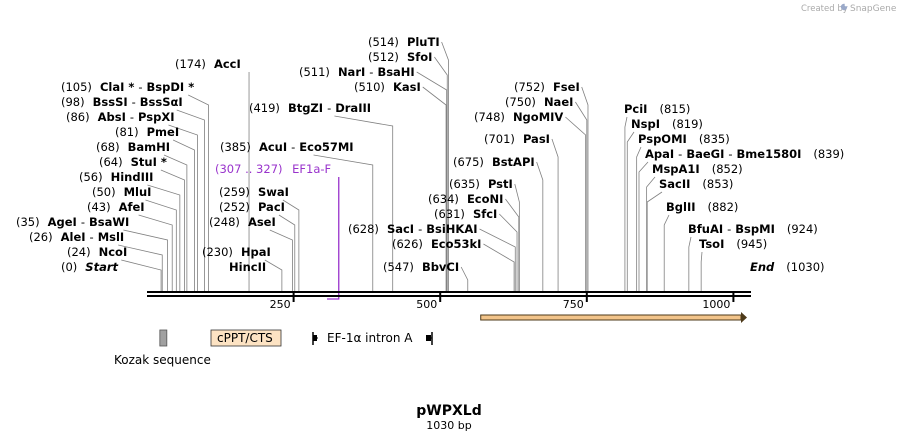 The width and height of the screenshot is (898, 441). I want to click on site-position: (628), so click(363, 229).